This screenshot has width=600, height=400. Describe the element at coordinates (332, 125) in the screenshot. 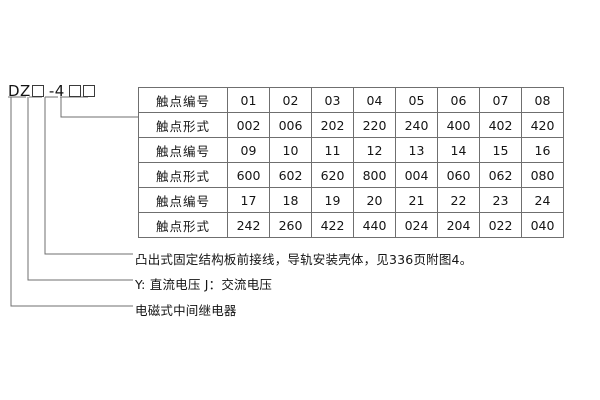

I see `table-cell: 202` at that location.